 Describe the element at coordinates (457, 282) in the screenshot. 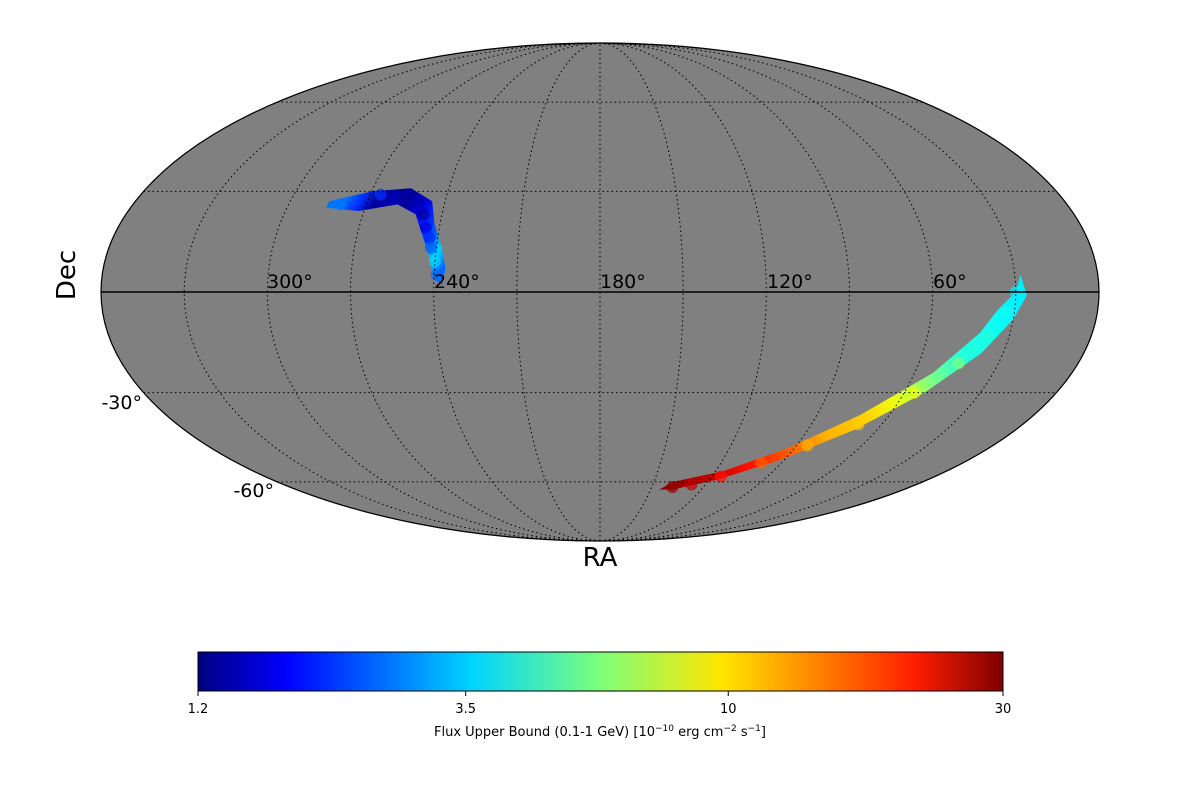

I see `ra-tick-240: 240°` at that location.